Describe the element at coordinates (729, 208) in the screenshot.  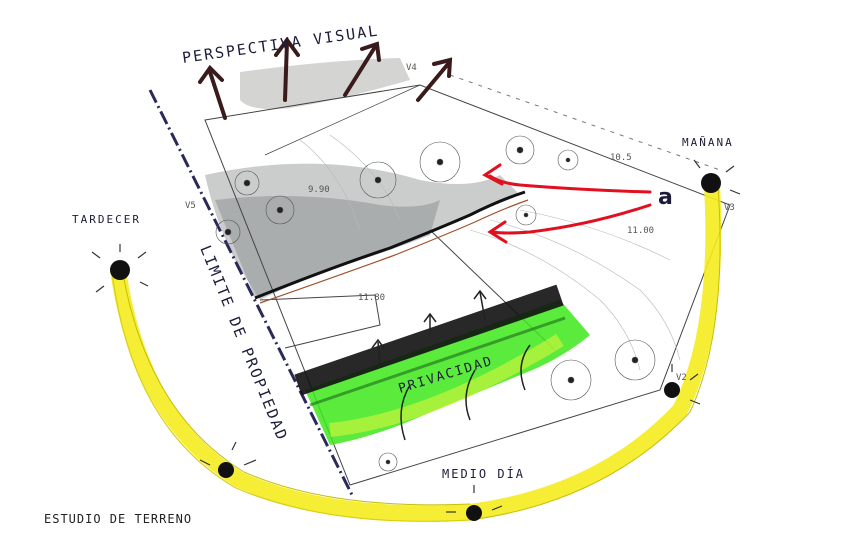
I see `vertex-v3: V3` at that location.